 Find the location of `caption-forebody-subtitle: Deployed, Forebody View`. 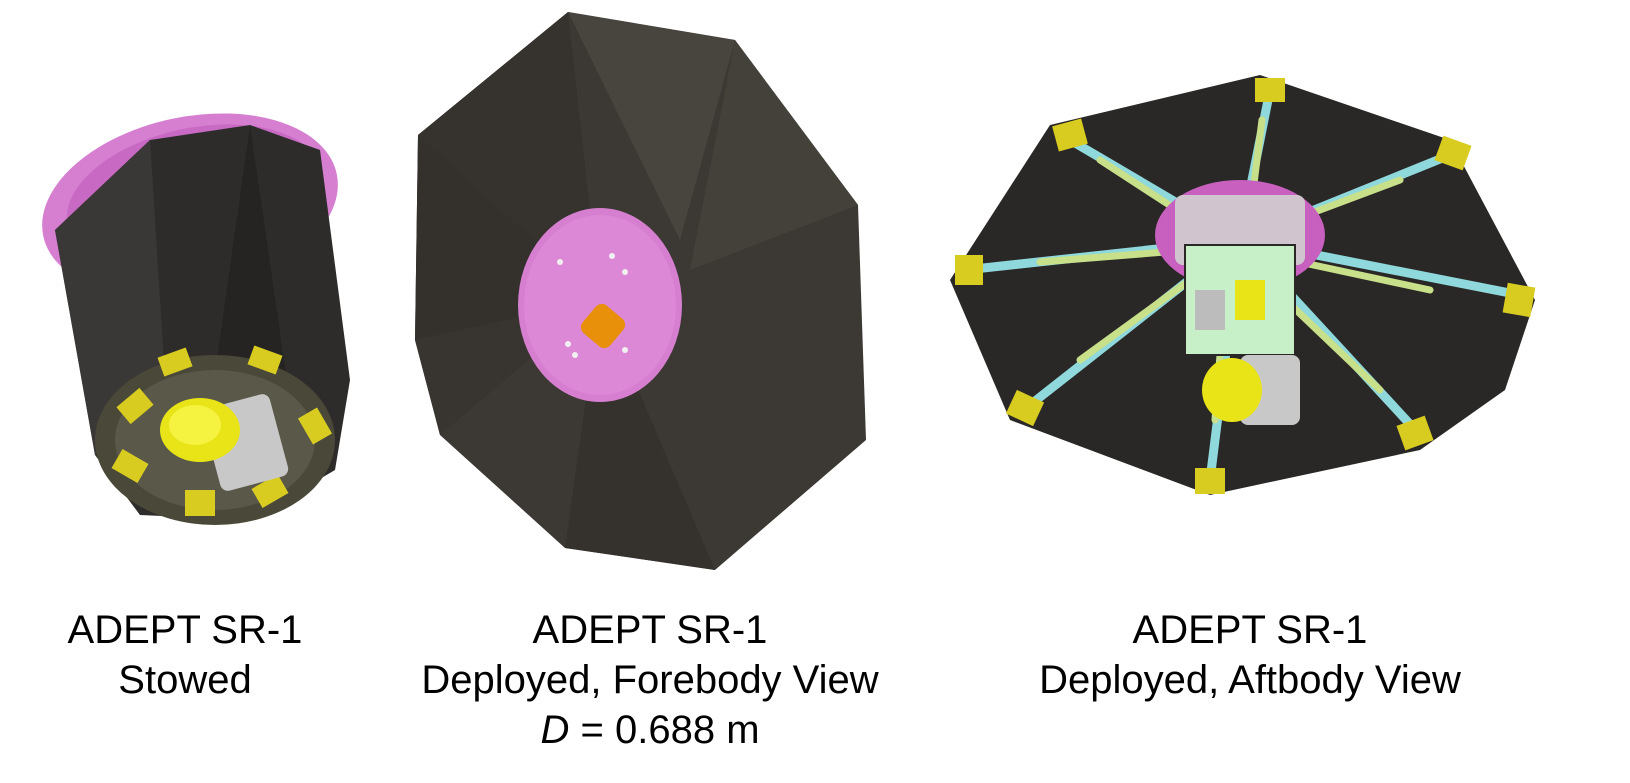

caption-forebody-subtitle: Deployed, Forebody View is located at coordinates (650, 680).